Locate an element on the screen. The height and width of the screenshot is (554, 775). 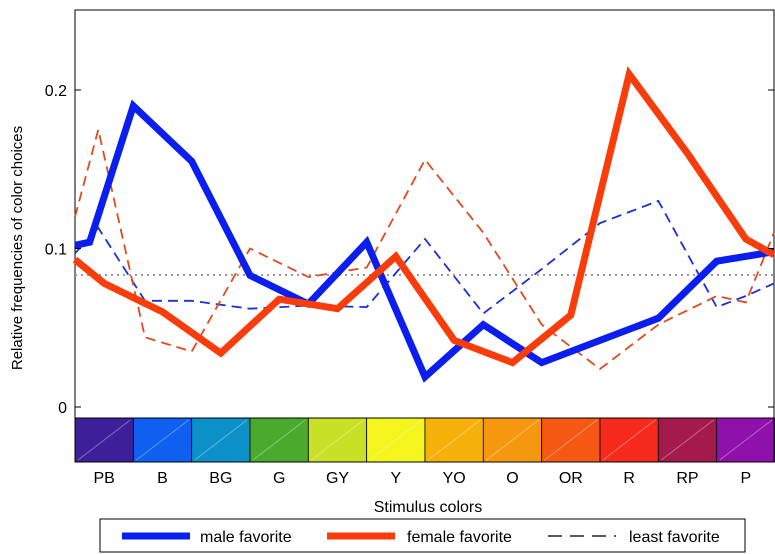
x-tick-label: YO is located at coordinates (454, 478).